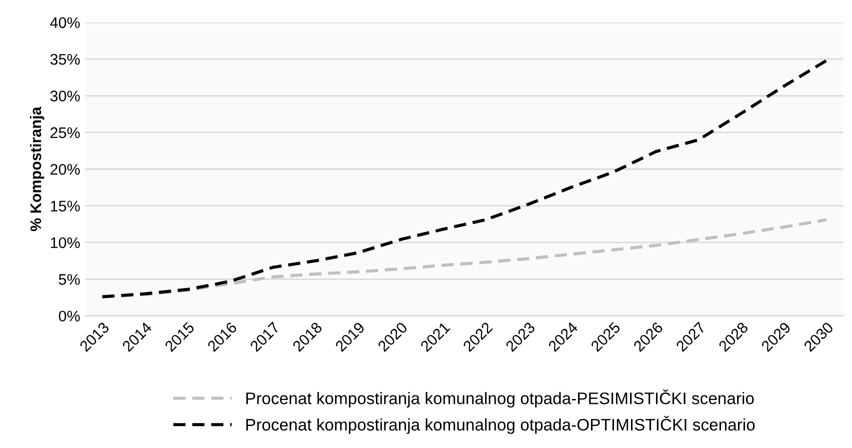  I want to click on y-tick-label: 40%, so click(65, 22).